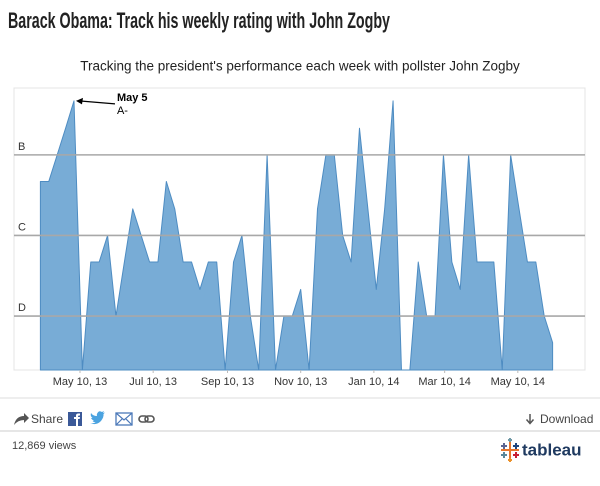 The width and height of the screenshot is (600, 486). I want to click on download-button: Download, so click(559, 419).